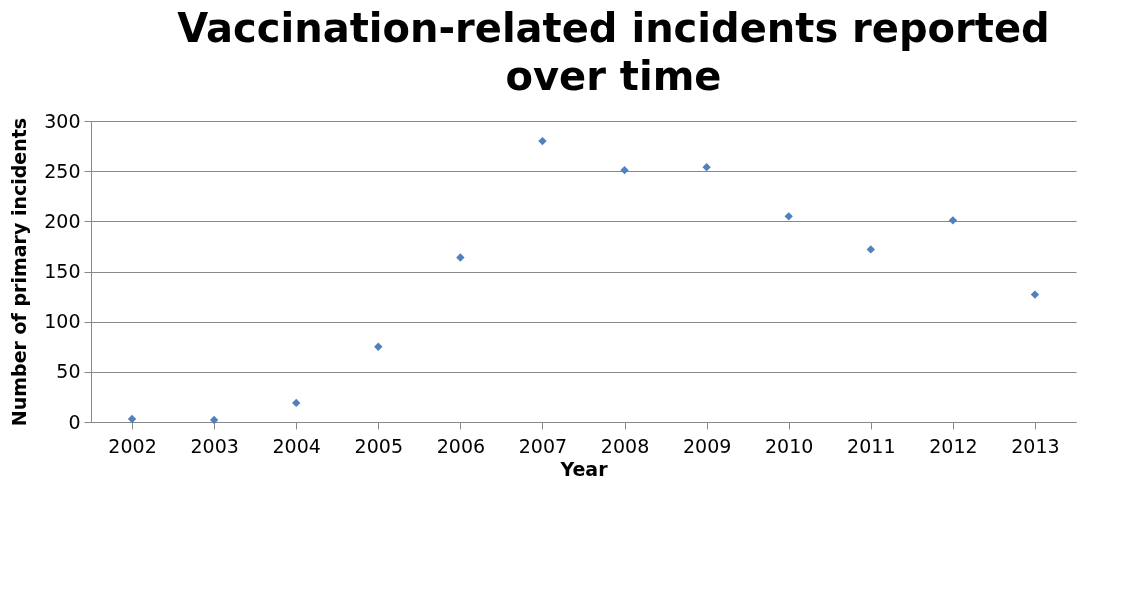 This screenshot has width=1147, height=590. I want to click on y-tick-label: 300, so click(62, 120).